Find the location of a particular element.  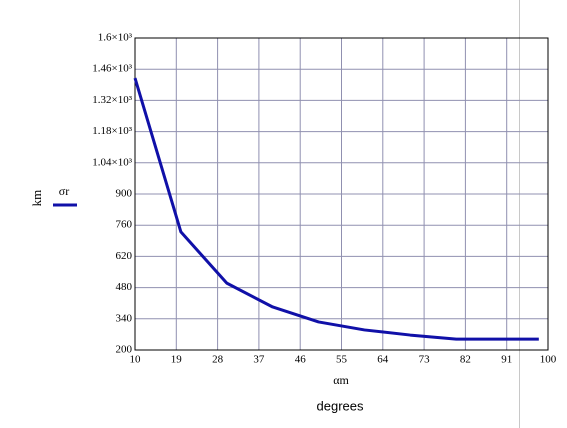

x-tick-label: 10 is located at coordinates (136, 360).